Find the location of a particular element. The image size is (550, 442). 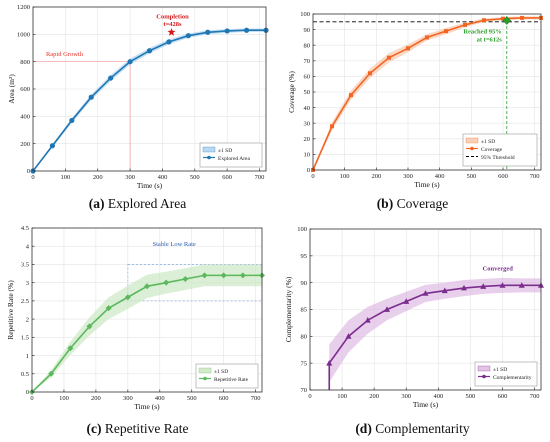

y-tick-label: 3 is located at coordinates (27, 283).